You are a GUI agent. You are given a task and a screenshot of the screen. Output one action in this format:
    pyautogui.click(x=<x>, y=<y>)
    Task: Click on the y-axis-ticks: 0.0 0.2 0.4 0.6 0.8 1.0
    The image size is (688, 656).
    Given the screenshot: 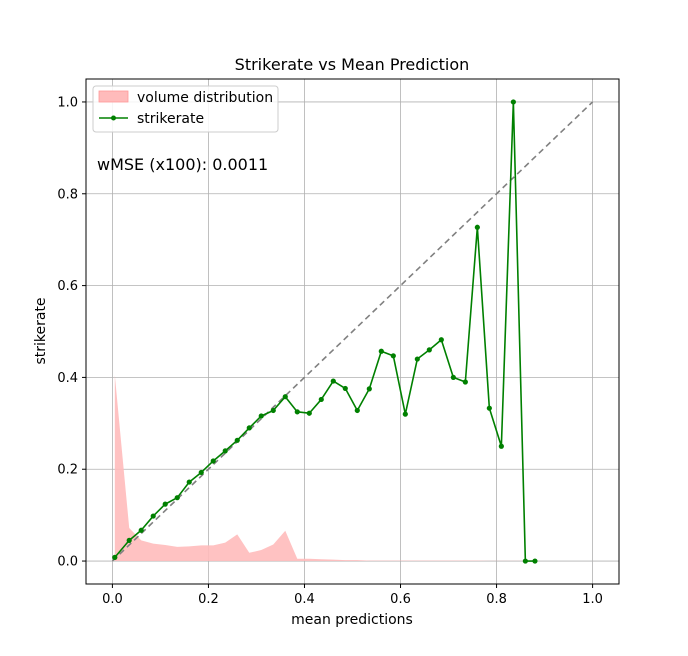 What is the action you would take?
    pyautogui.click(x=71, y=332)
    